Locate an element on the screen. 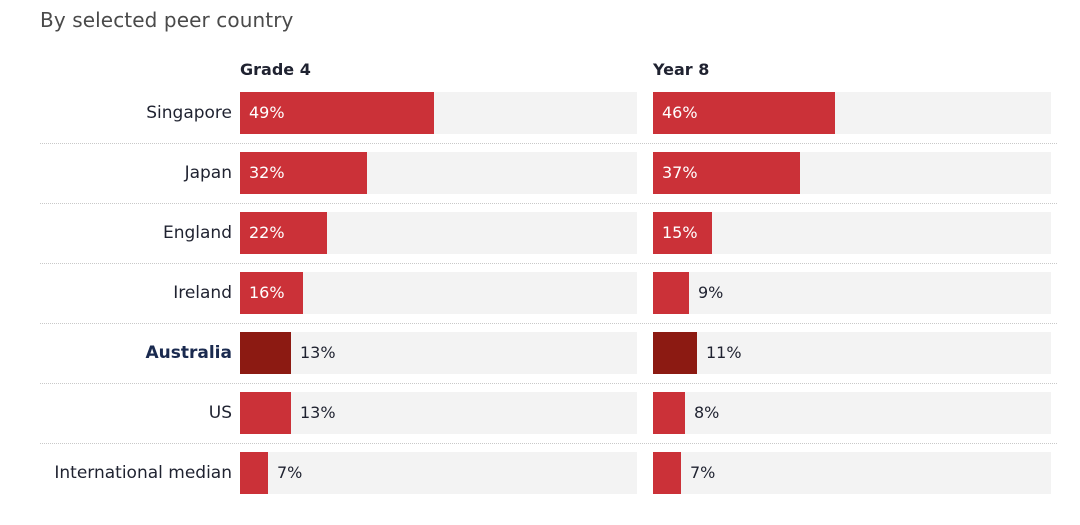 The width and height of the screenshot is (1080, 525). data-label-grade-4-us: 13% is located at coordinates (318, 412).